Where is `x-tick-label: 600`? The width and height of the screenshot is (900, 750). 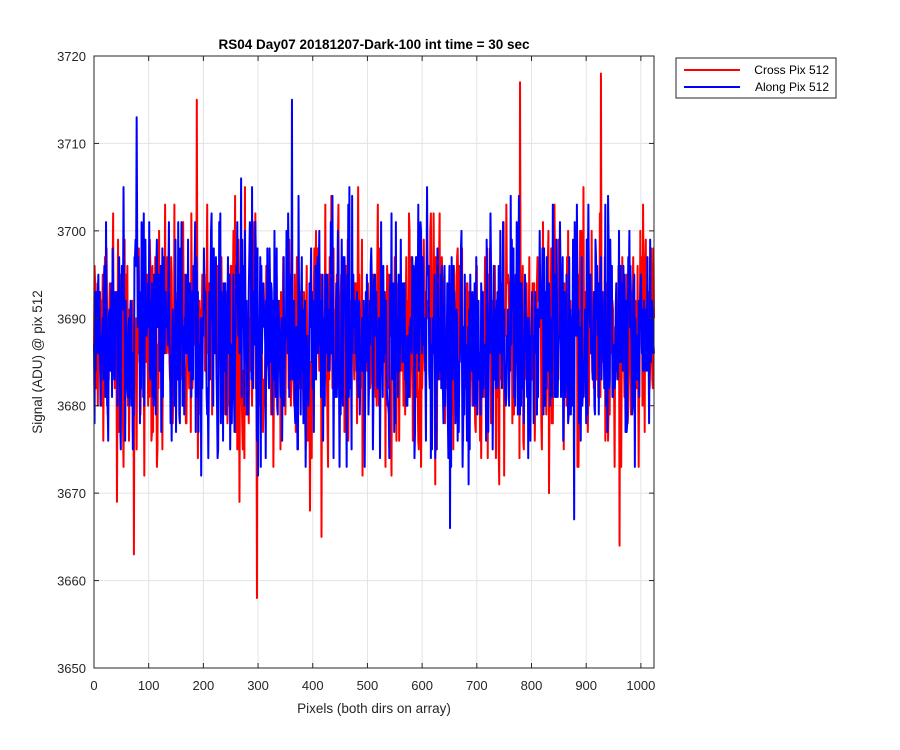 x-tick-label: 600 is located at coordinates (422, 685).